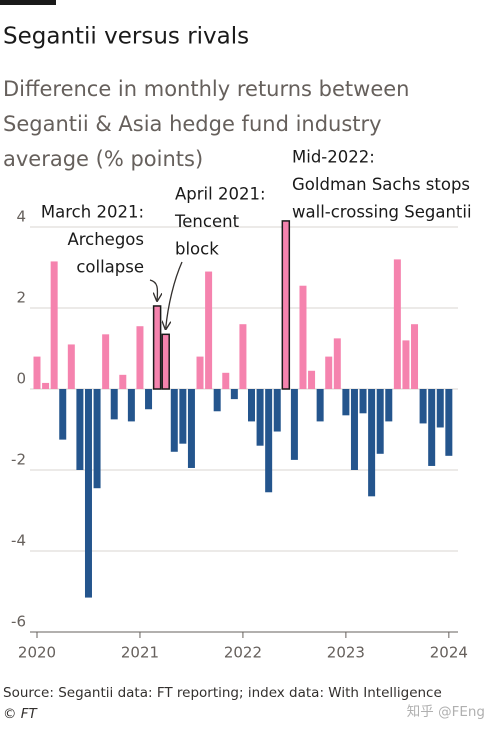 This screenshot has height=735, width=490. What do you see at coordinates (197, 249) in the screenshot?
I see `annotation: block` at bounding box center [197, 249].